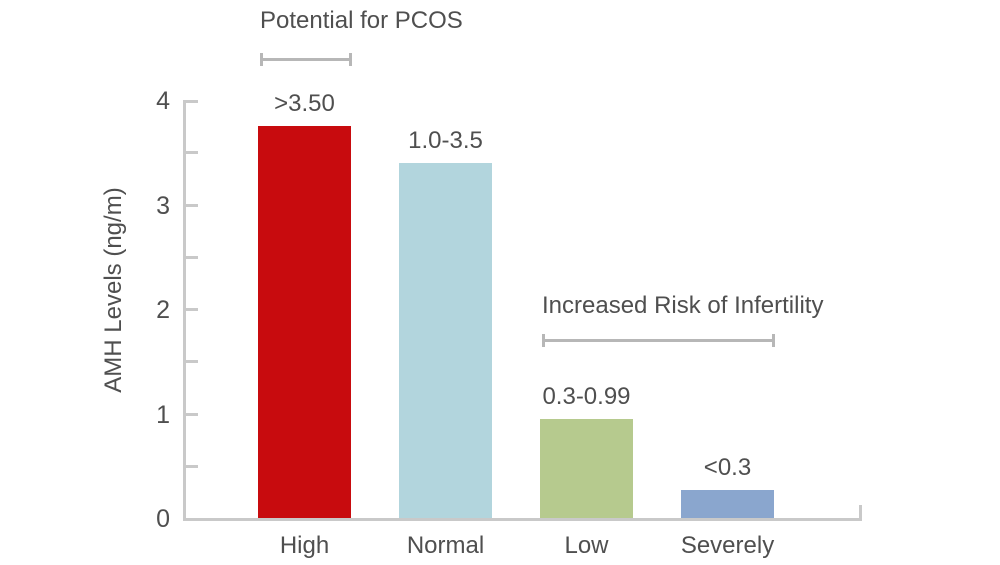  I want to click on bar-value-label: <0.3, so click(727, 467).